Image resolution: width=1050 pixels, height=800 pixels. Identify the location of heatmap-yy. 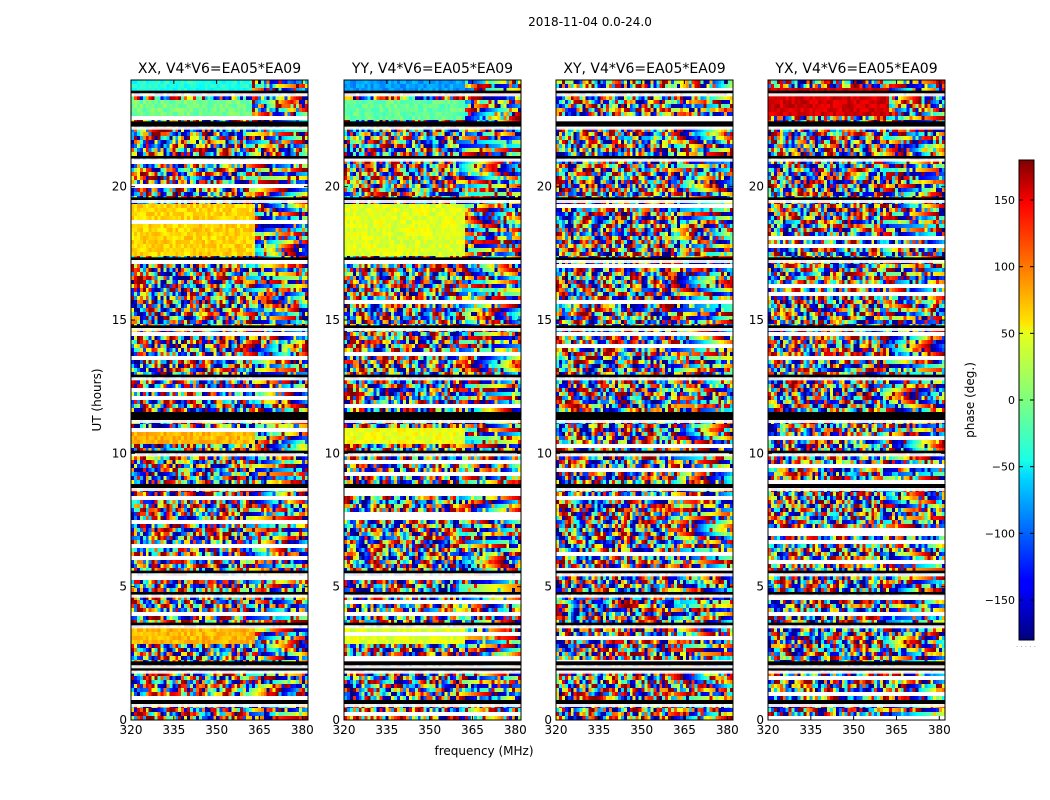
(432, 400).